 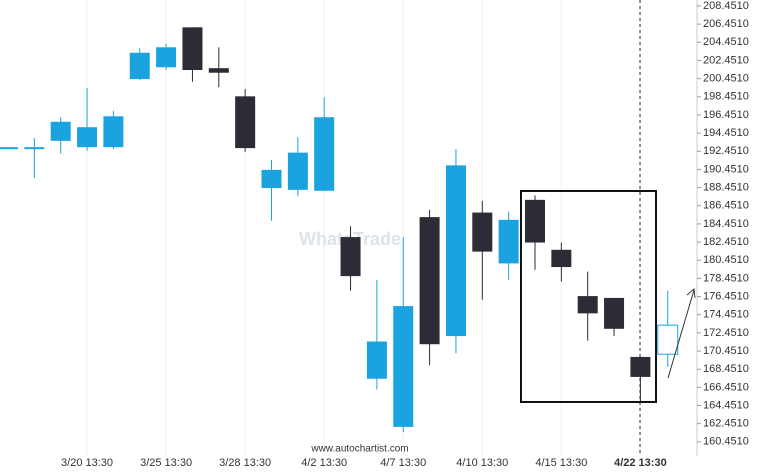 What do you see at coordinates (726, 351) in the screenshot?
I see `y-tick-label: 170.4510` at bounding box center [726, 351].